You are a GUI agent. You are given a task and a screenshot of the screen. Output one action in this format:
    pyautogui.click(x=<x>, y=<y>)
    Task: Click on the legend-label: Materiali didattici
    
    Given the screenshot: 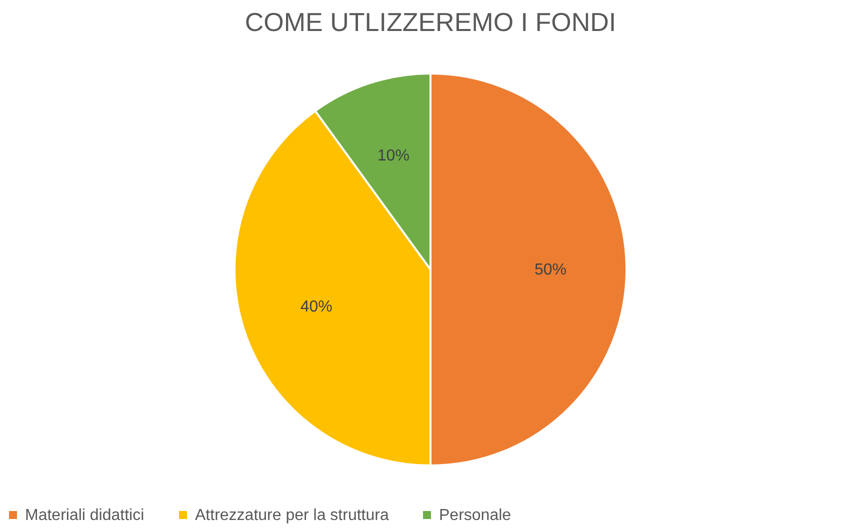 What is the action you would take?
    pyautogui.click(x=84, y=515)
    